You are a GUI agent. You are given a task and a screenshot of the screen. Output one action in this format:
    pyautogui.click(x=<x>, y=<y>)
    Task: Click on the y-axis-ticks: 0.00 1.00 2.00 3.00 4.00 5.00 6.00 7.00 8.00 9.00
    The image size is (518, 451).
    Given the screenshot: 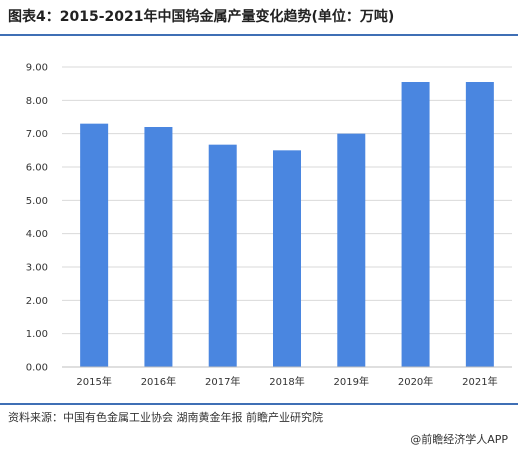 What is the action you would take?
    pyautogui.click(x=37, y=218)
    